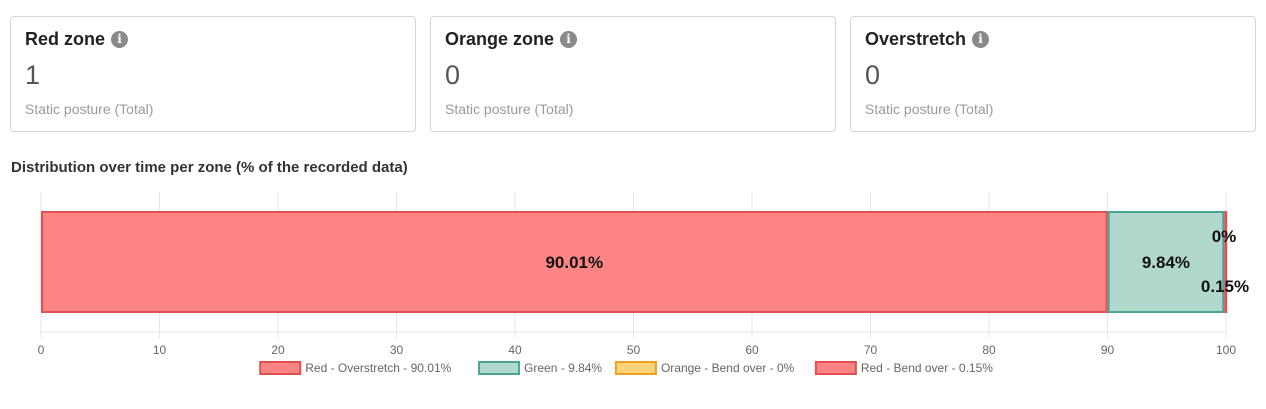 The width and height of the screenshot is (1266, 409). I want to click on orange-zone-value: 0, so click(453, 75).